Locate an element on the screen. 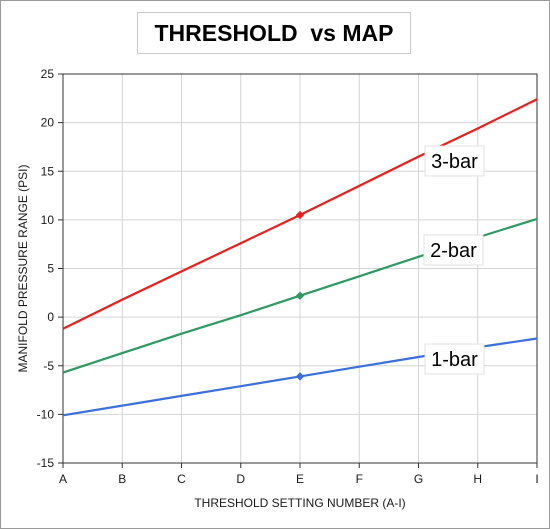  y-tick-label: 20 is located at coordinates (48, 123).